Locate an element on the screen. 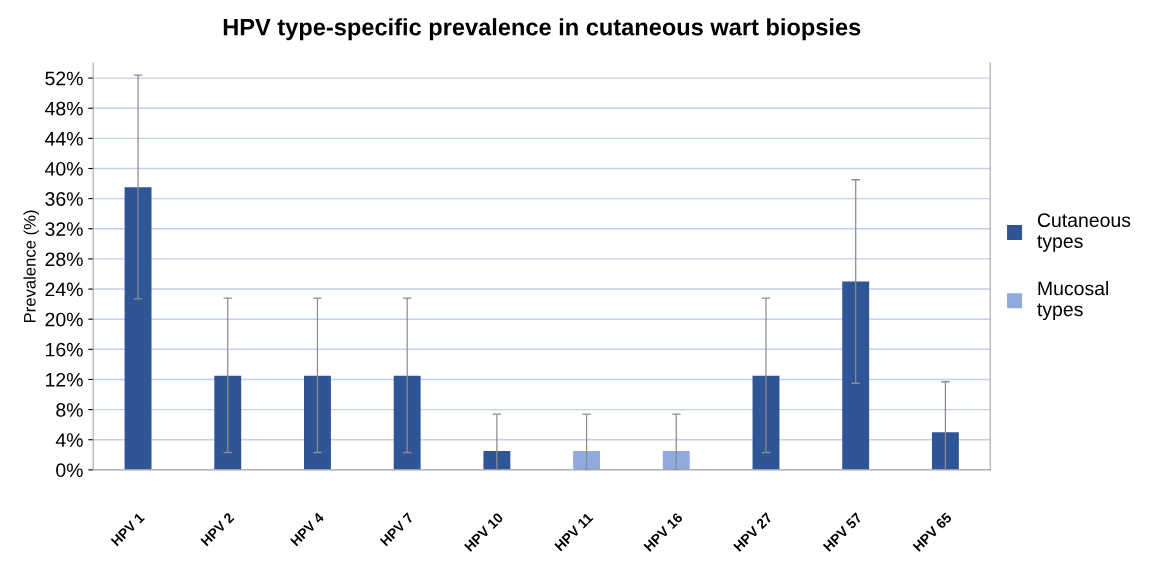 The width and height of the screenshot is (1165, 573). y-tick-label: 28% is located at coordinates (64, 259).